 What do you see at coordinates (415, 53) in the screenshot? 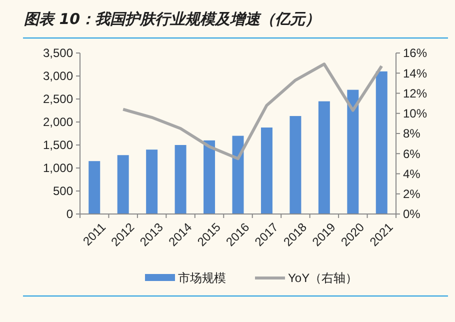
I see `y2-tick-label: 16%` at bounding box center [415, 53].